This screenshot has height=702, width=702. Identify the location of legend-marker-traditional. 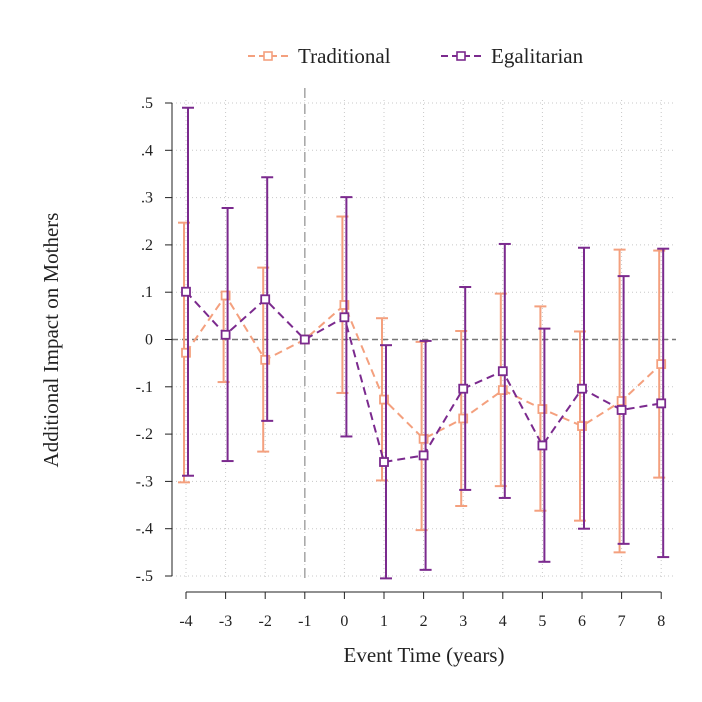
(268, 56).